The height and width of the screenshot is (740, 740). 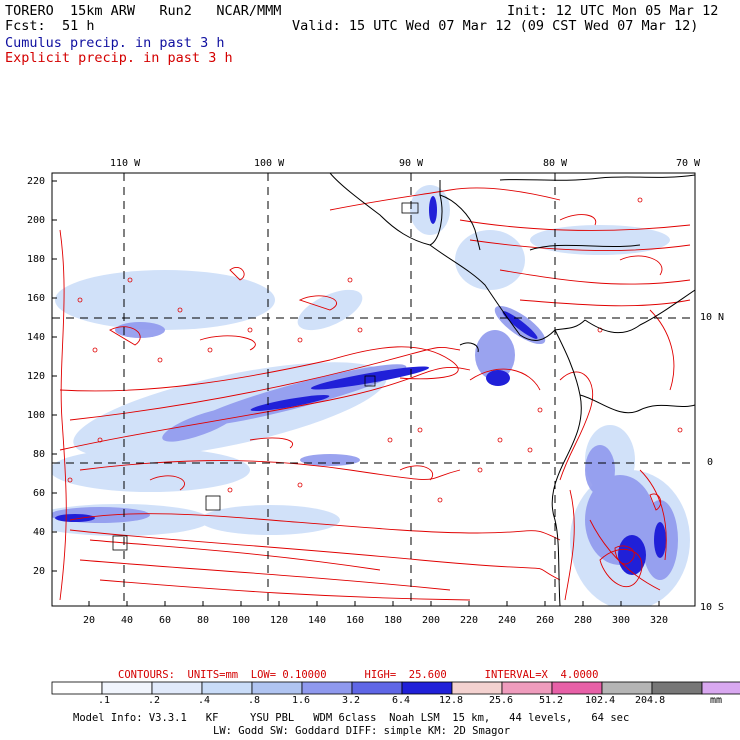 What do you see at coordinates (712, 607) in the screenshot?
I see `lat-label-10s: 10 S` at bounding box center [712, 607].